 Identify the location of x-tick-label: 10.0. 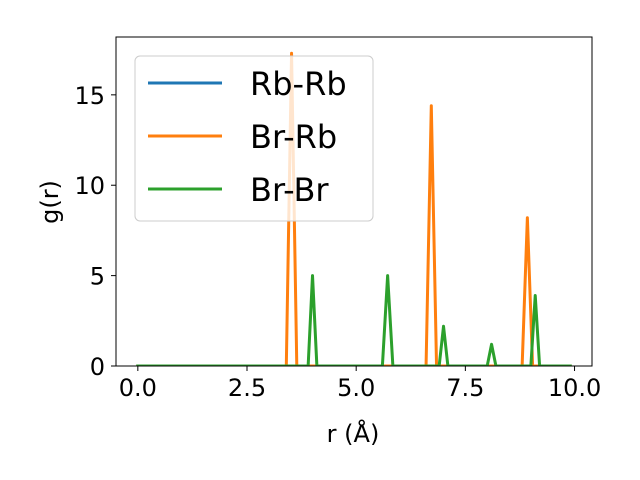
(574, 388).